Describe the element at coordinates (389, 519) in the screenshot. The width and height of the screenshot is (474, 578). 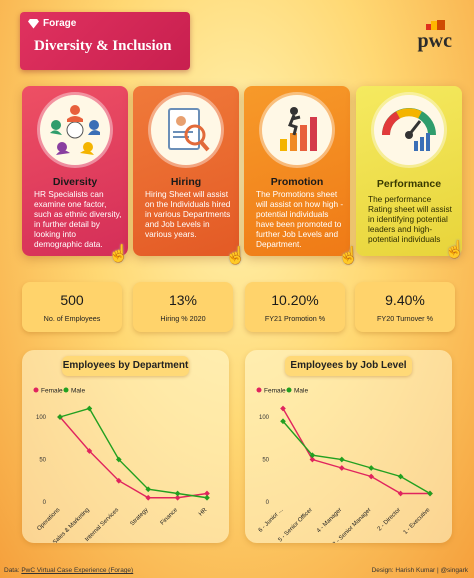
I see `x-tick-label: 2 - Director` at that location.